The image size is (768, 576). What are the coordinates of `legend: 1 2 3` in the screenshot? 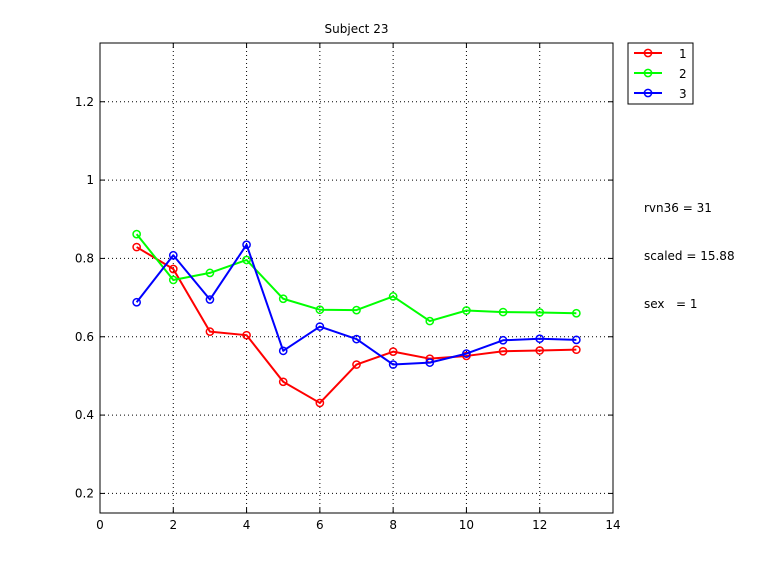 It's located at (660, 73).